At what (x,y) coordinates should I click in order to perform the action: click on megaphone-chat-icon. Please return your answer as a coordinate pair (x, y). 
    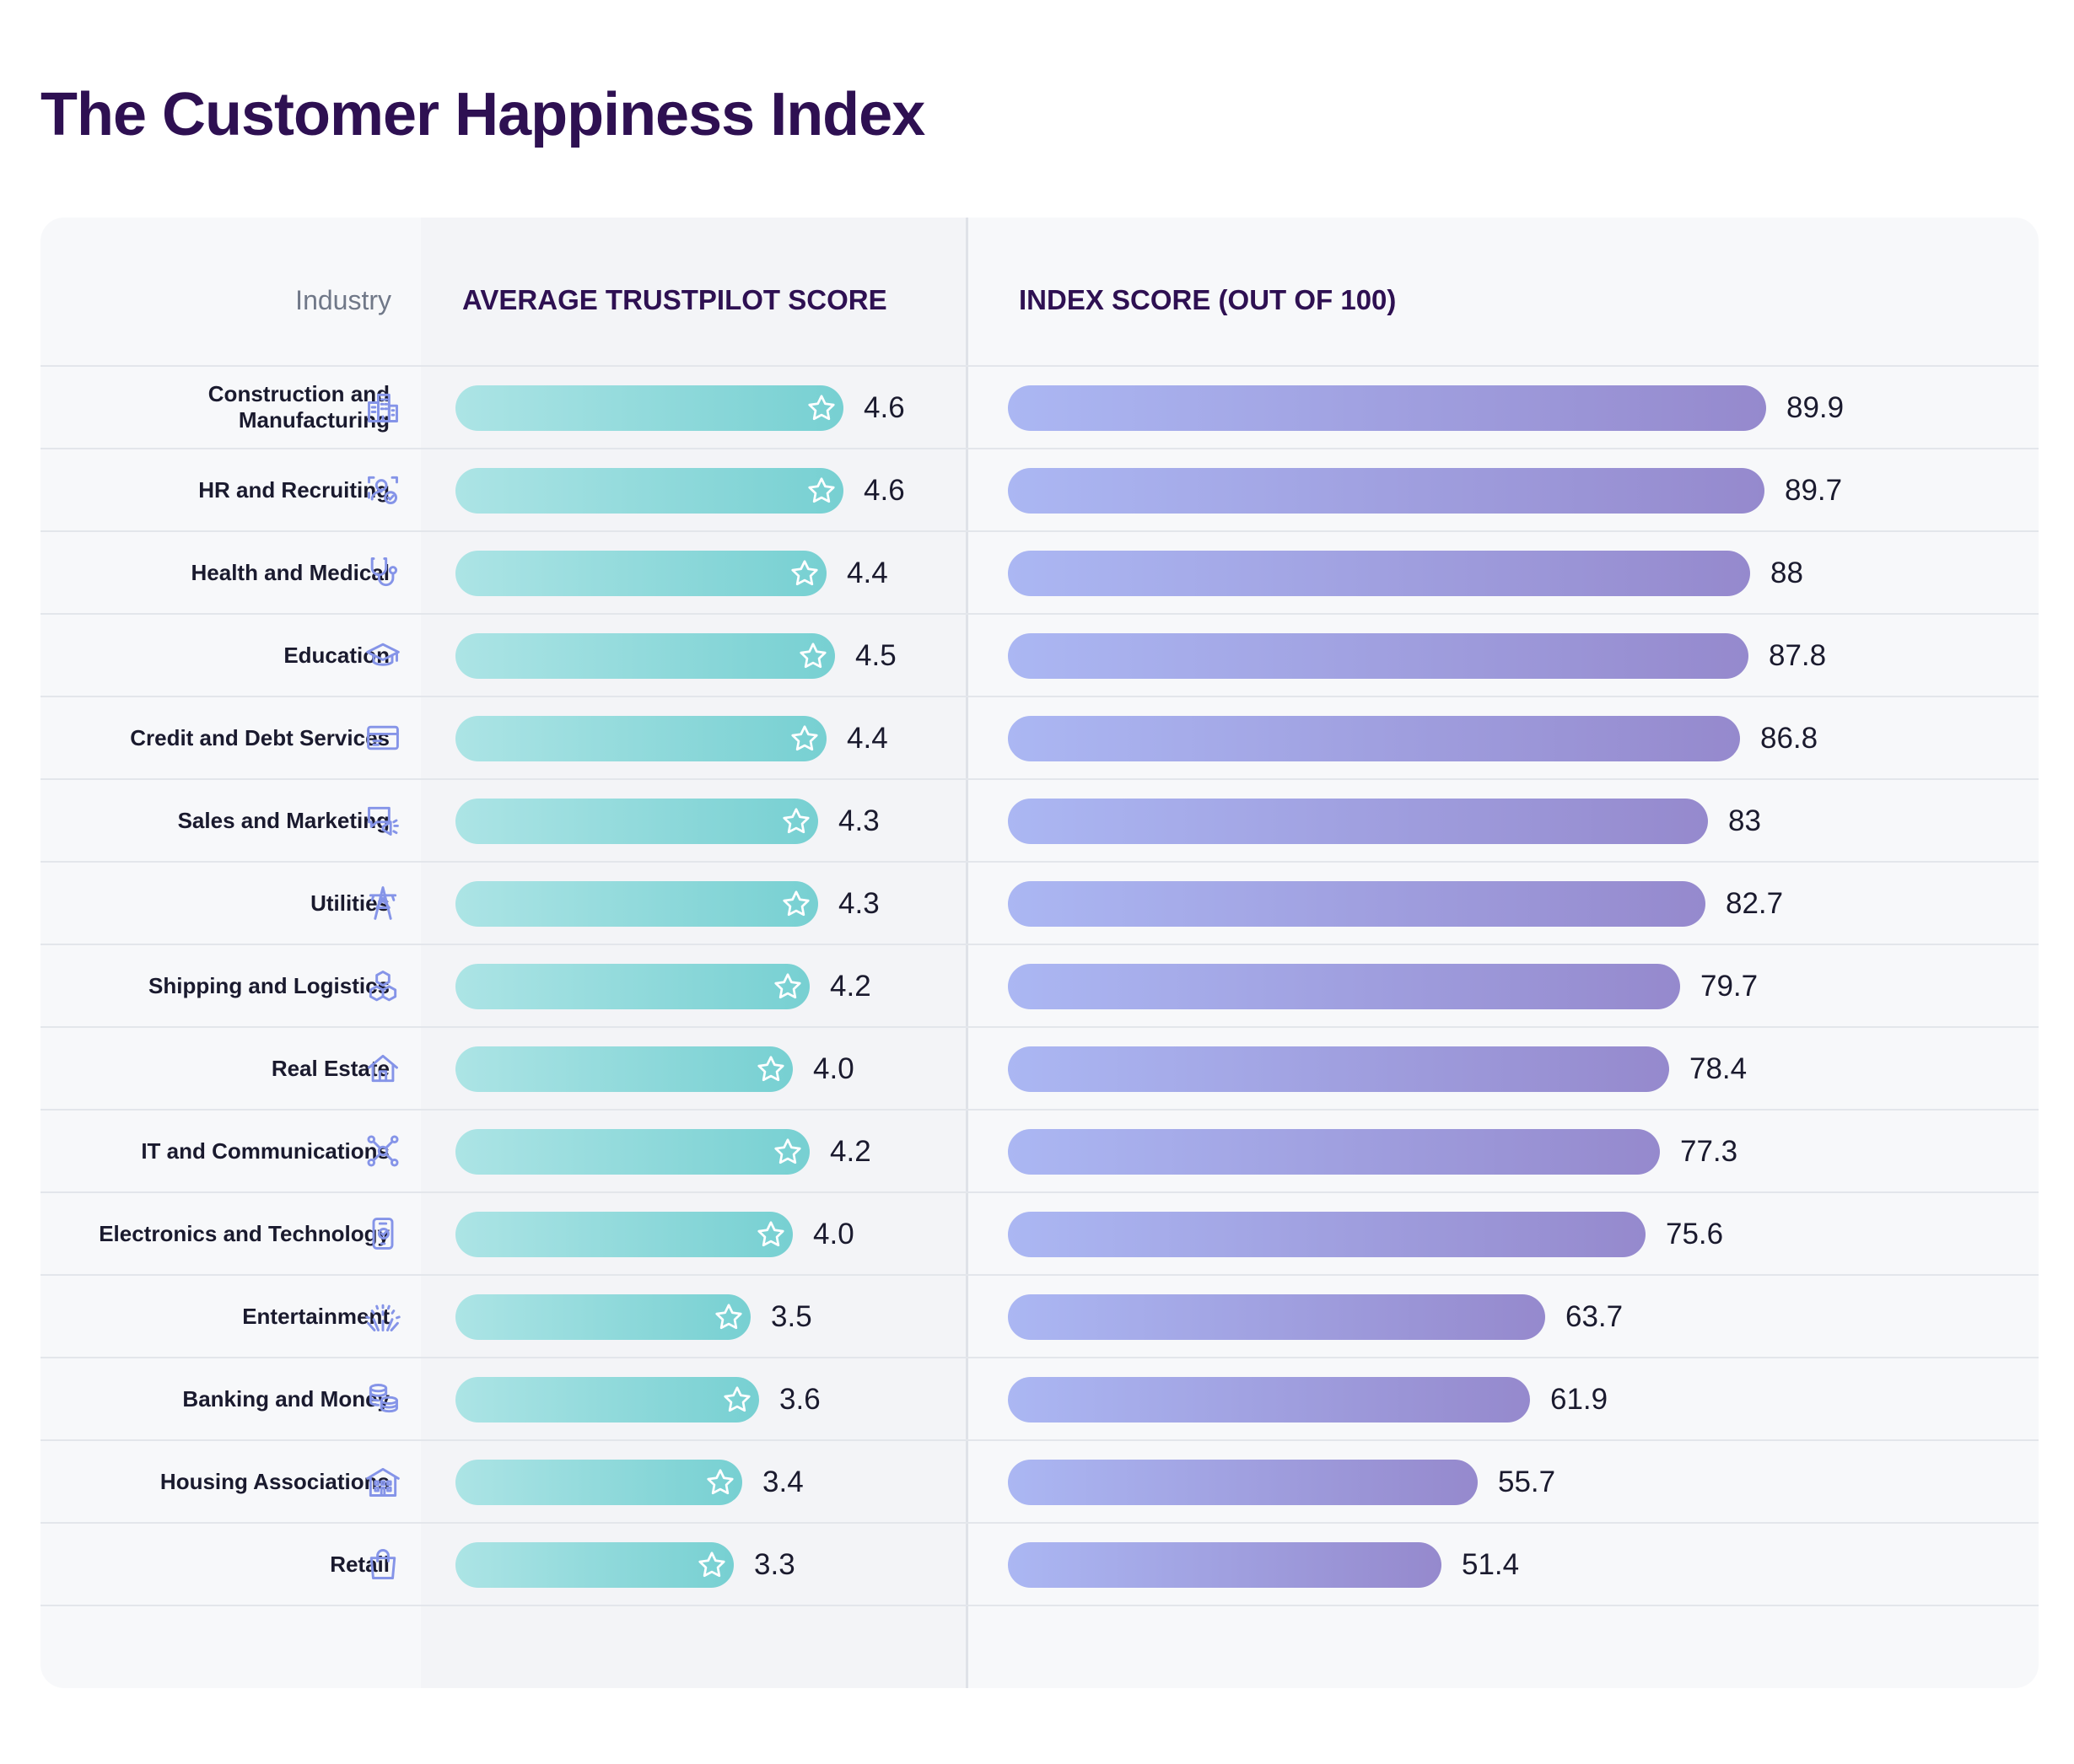
    Looking at the image, I should click on (382, 820).